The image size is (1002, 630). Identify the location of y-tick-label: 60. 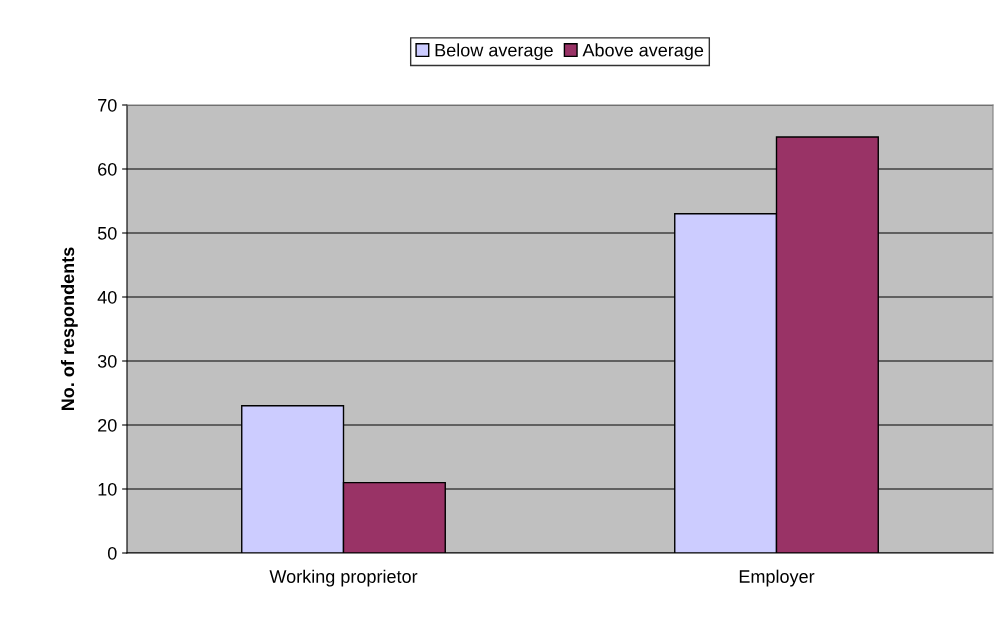
(107, 169).